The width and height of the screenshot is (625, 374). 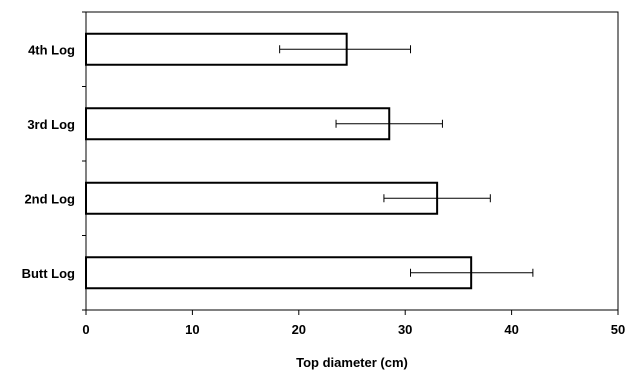 What do you see at coordinates (352, 362) in the screenshot?
I see `x-axis-title: Top diameter (cm)` at bounding box center [352, 362].